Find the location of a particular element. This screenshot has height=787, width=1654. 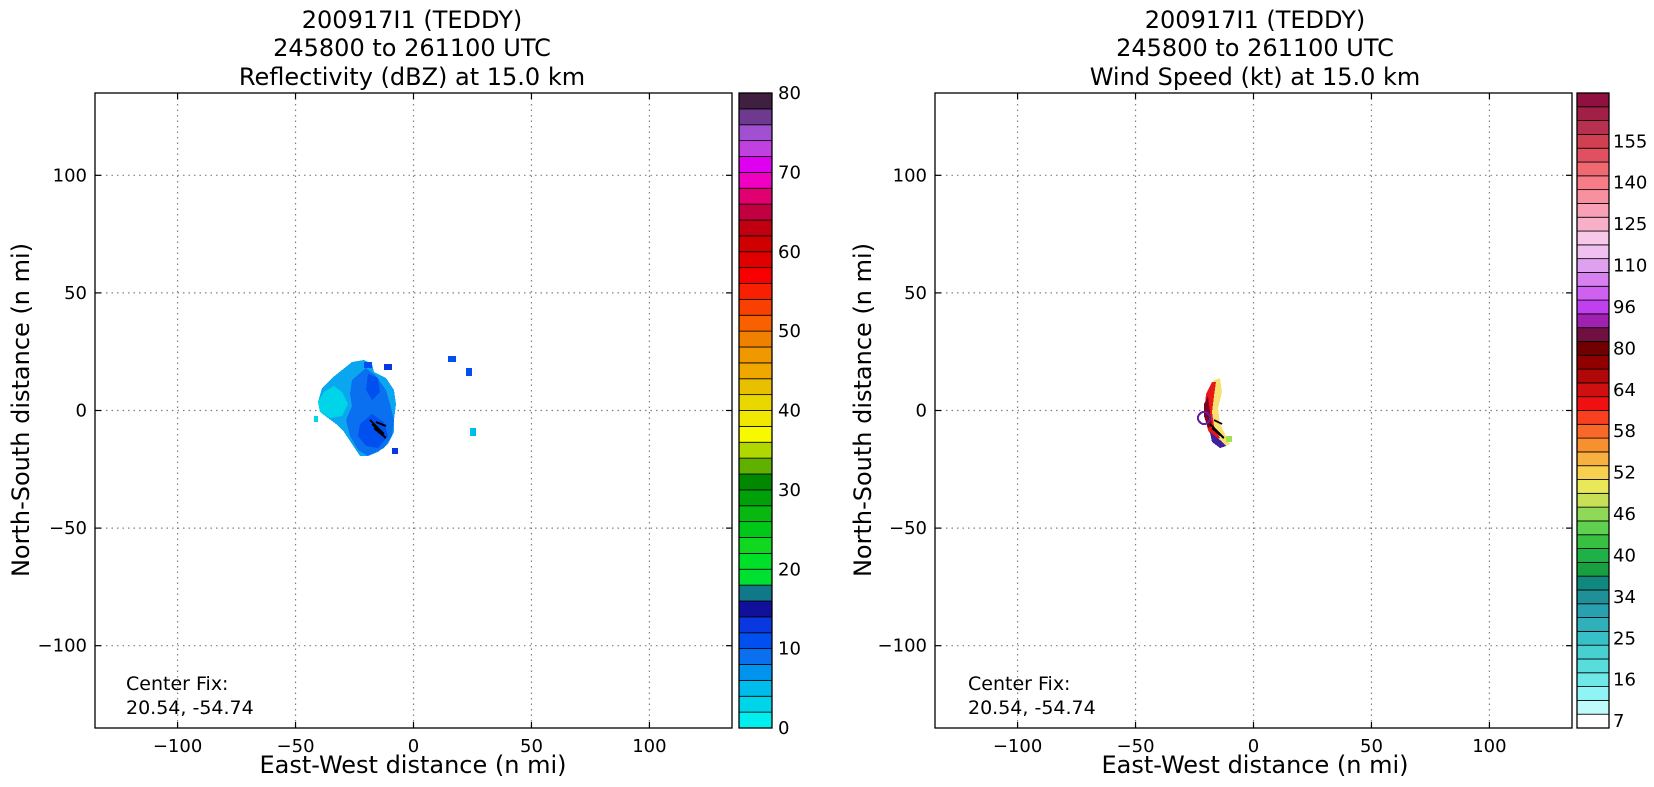

colorbar-tick-label: 96 is located at coordinates (1624, 307).